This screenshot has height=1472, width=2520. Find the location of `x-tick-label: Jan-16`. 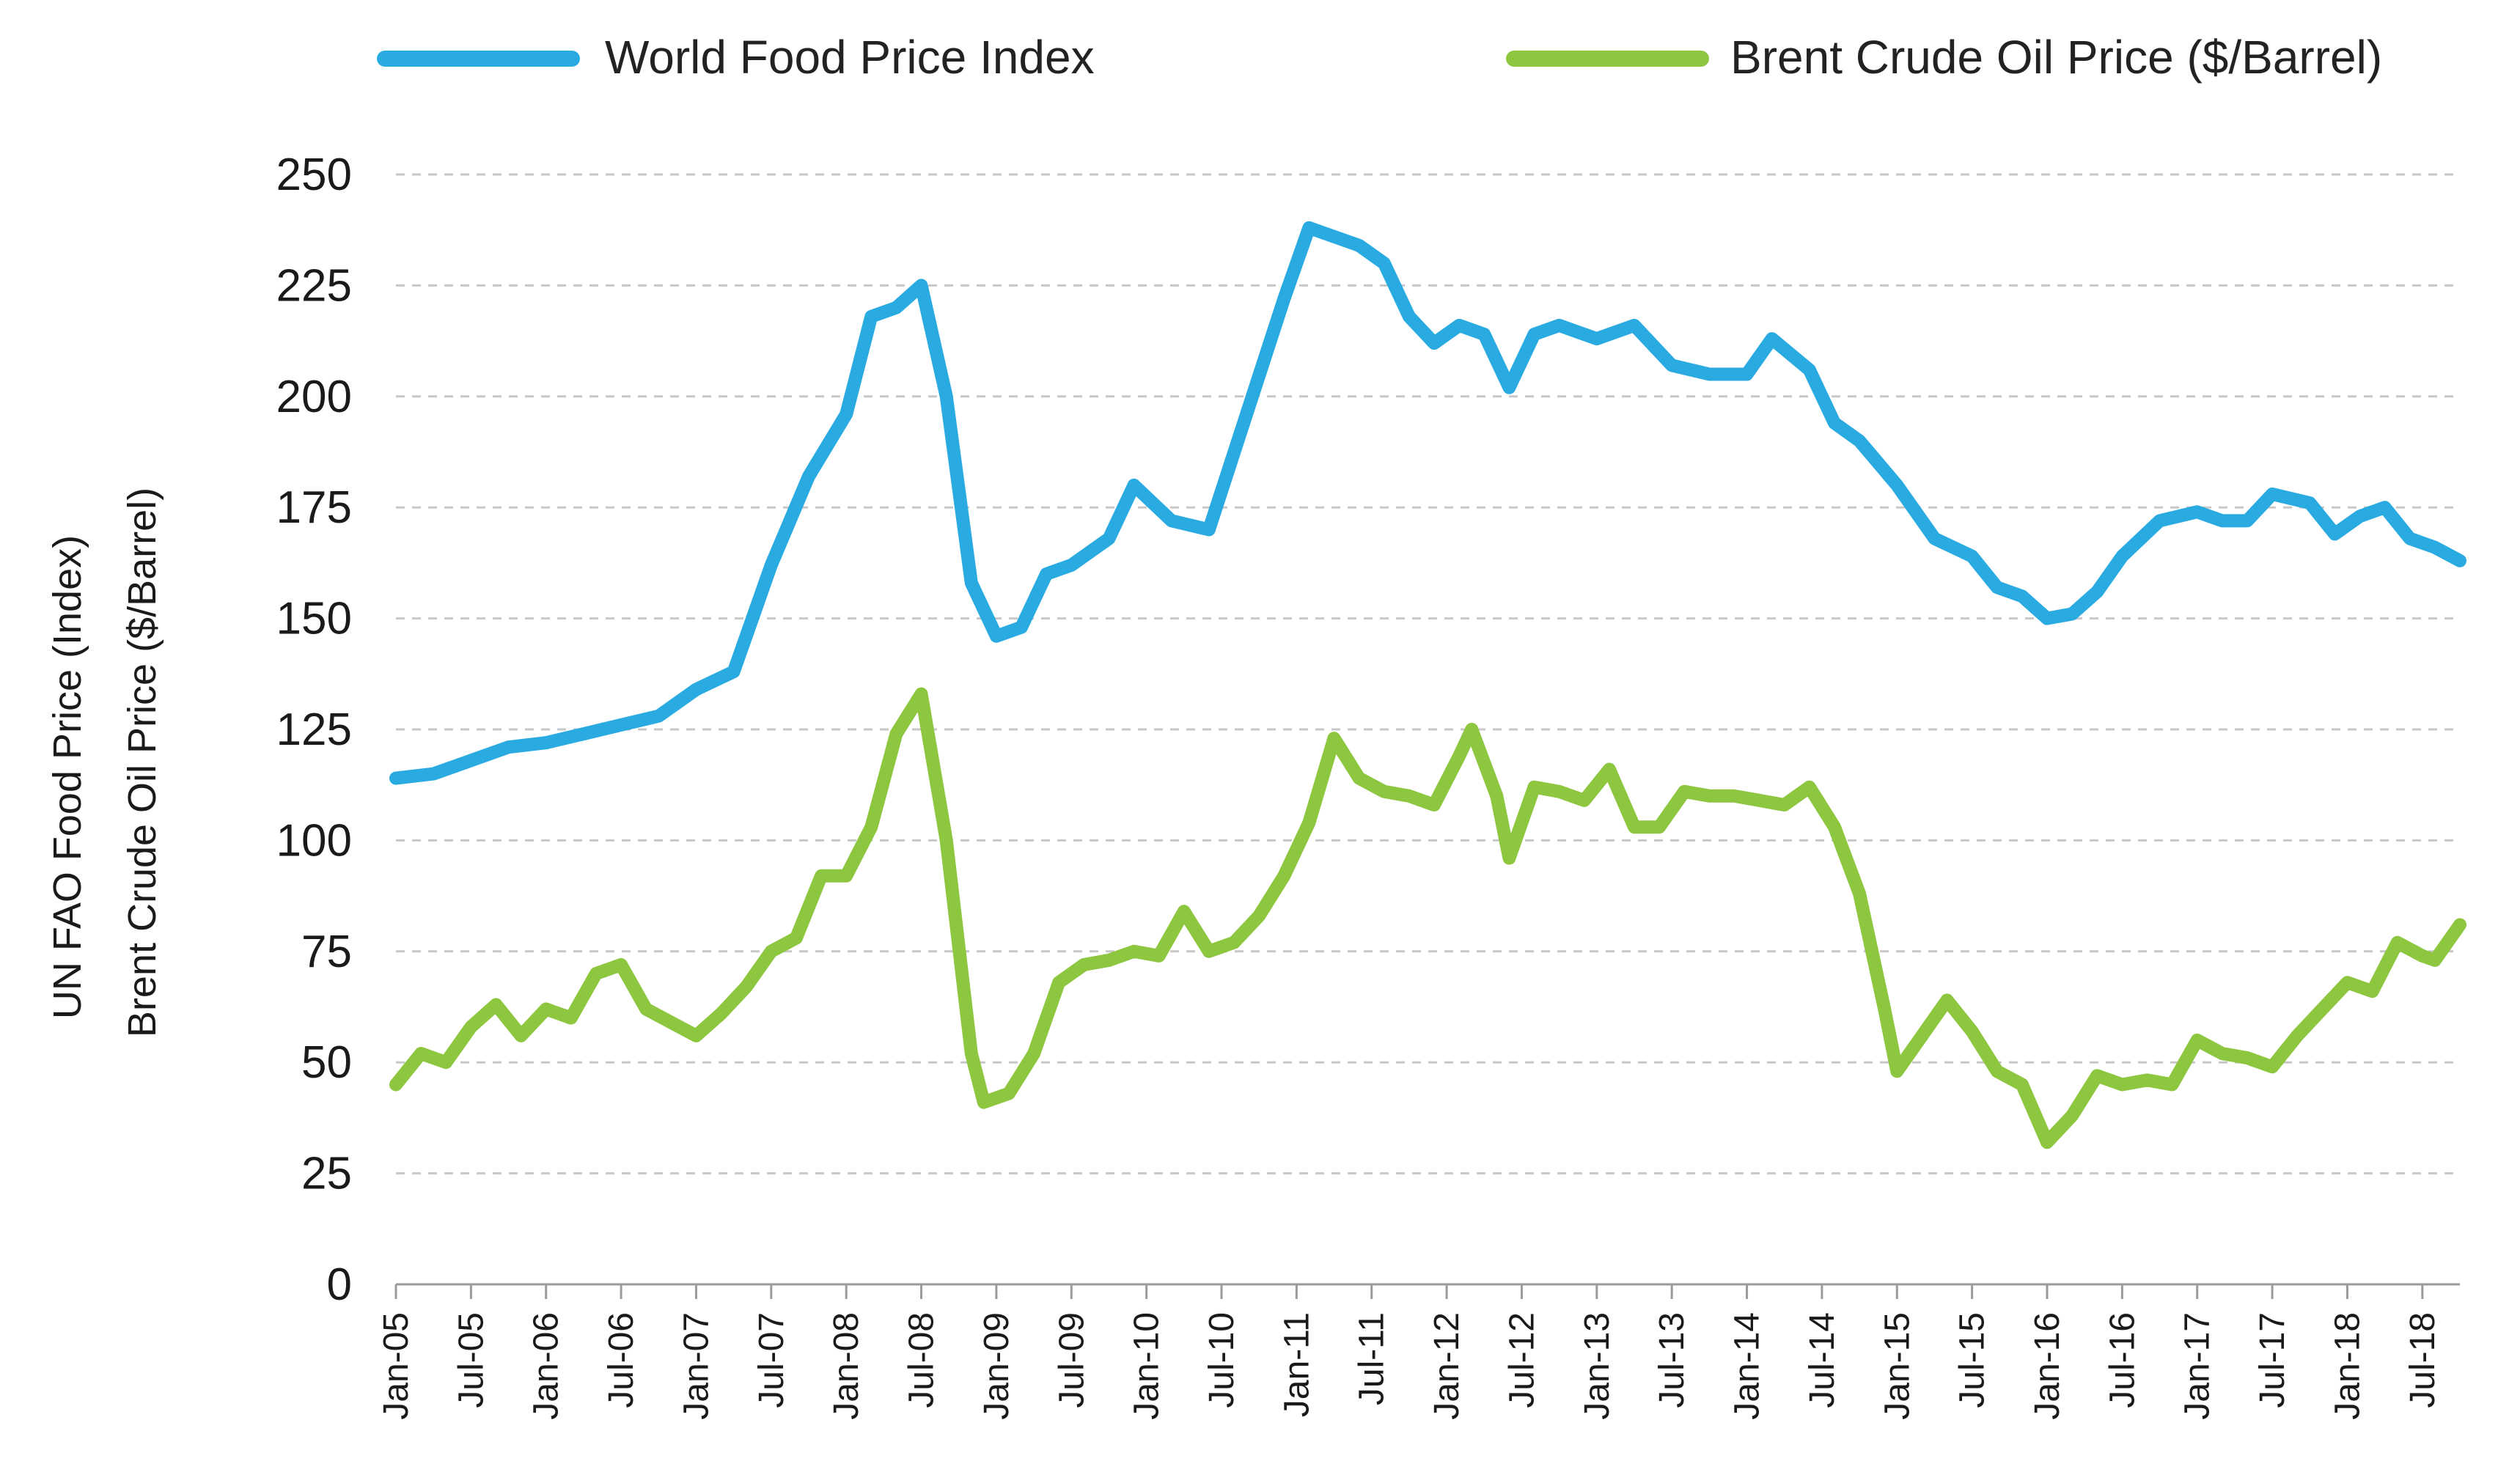

x-tick-label: Jan-16 is located at coordinates (2047, 1366).